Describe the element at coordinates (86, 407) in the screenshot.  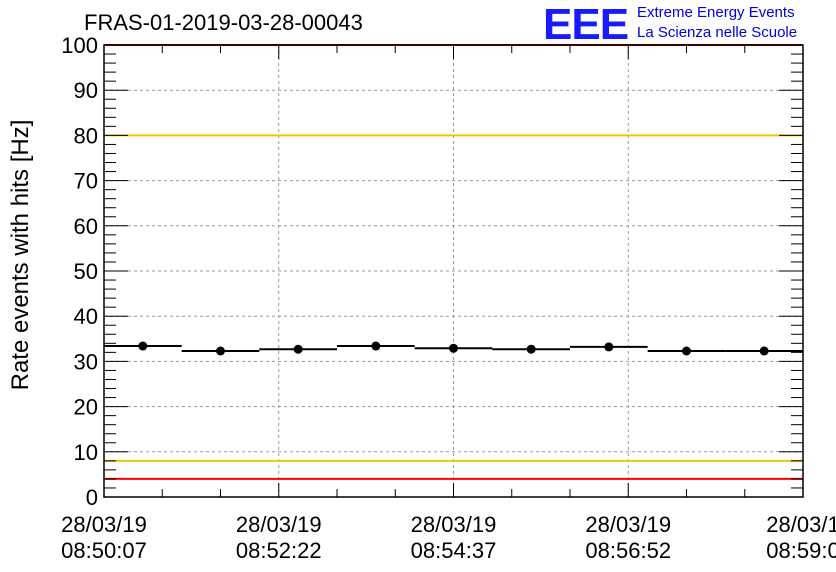
I see `y-tick-label: 20` at that location.